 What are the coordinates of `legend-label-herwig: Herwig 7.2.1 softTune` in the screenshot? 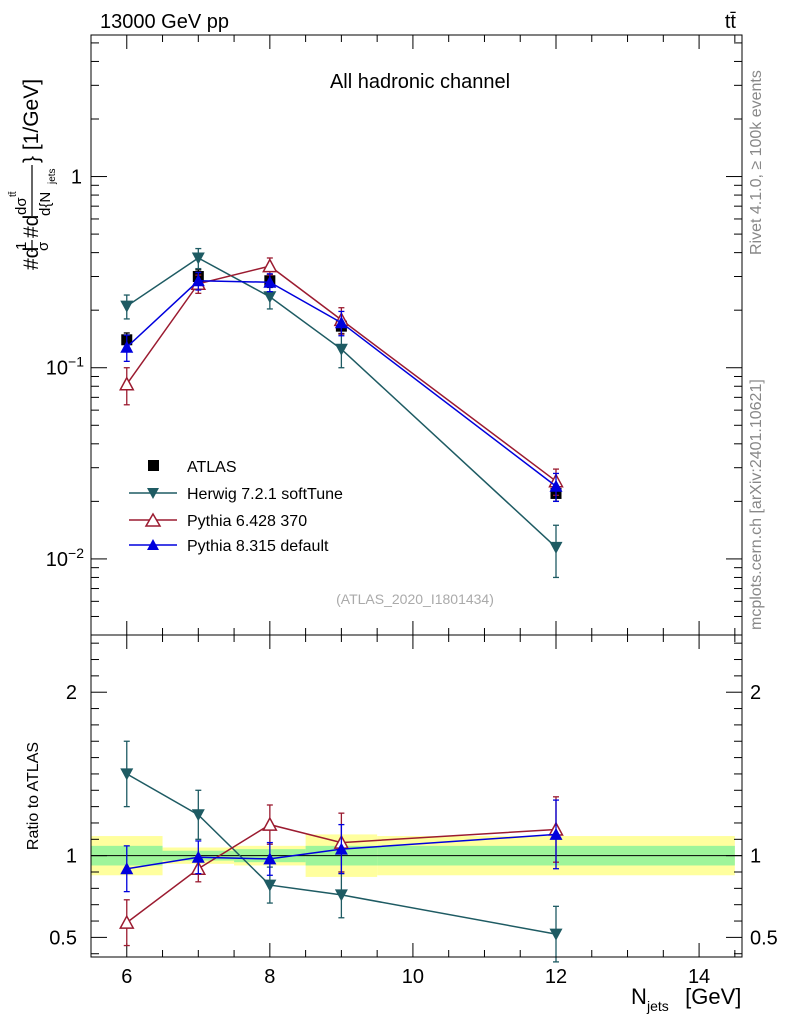 It's located at (265, 494).